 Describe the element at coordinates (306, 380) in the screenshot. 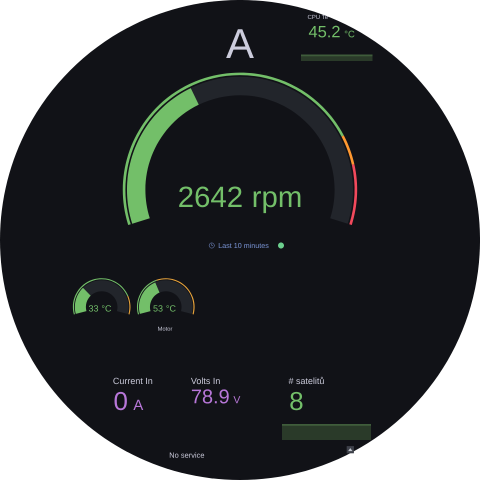

I see `text: # satelitů` at that location.